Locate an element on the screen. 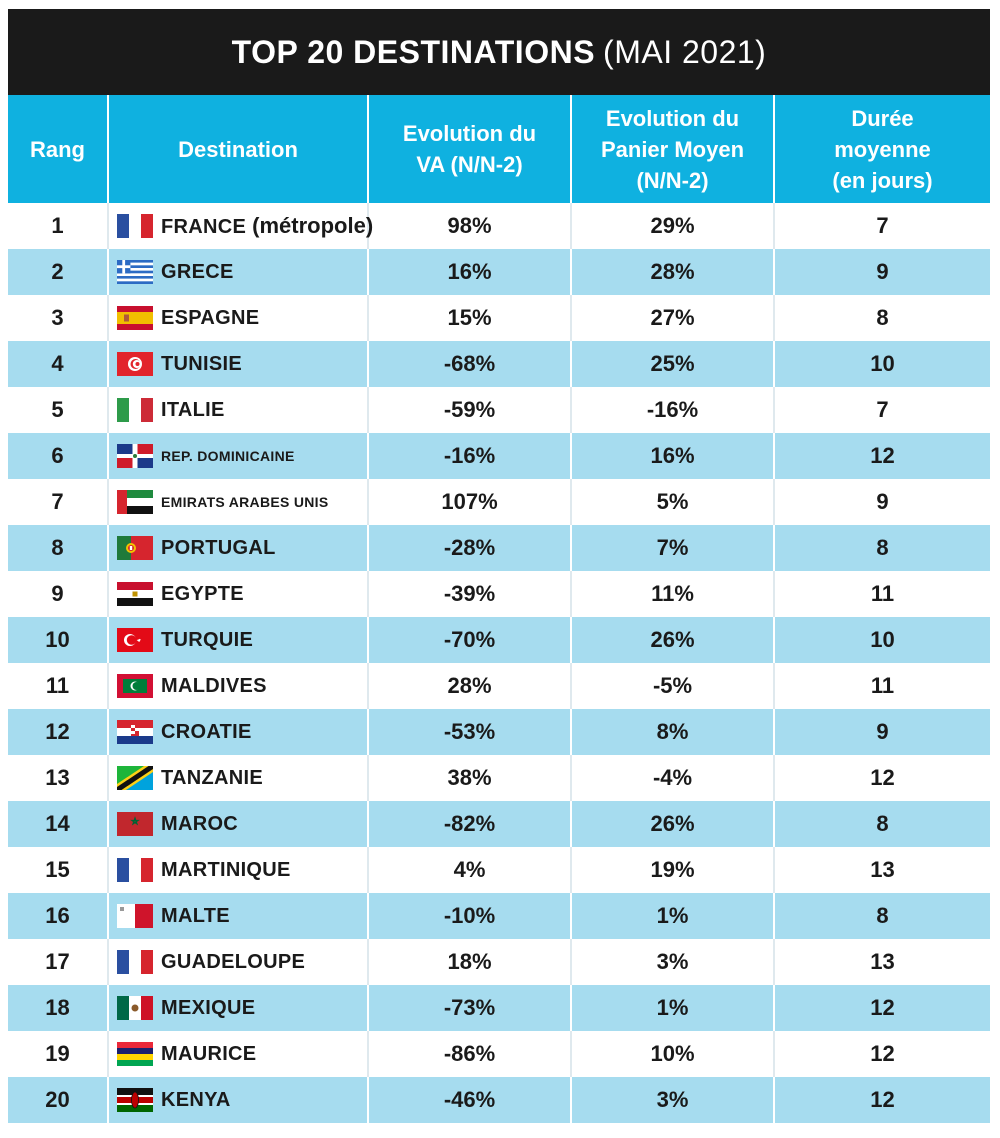 This screenshot has height=1138, width=1000. tanzania-flag-icon is located at coordinates (135, 778).